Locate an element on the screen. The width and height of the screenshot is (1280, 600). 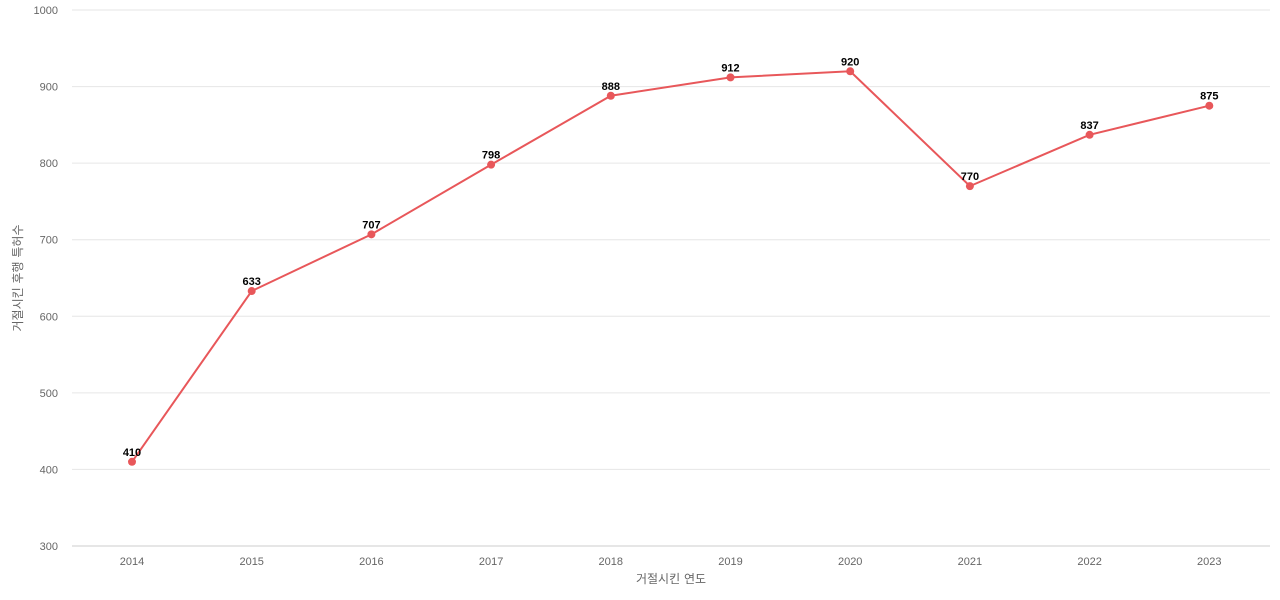
data-label: 912 is located at coordinates (730, 68).